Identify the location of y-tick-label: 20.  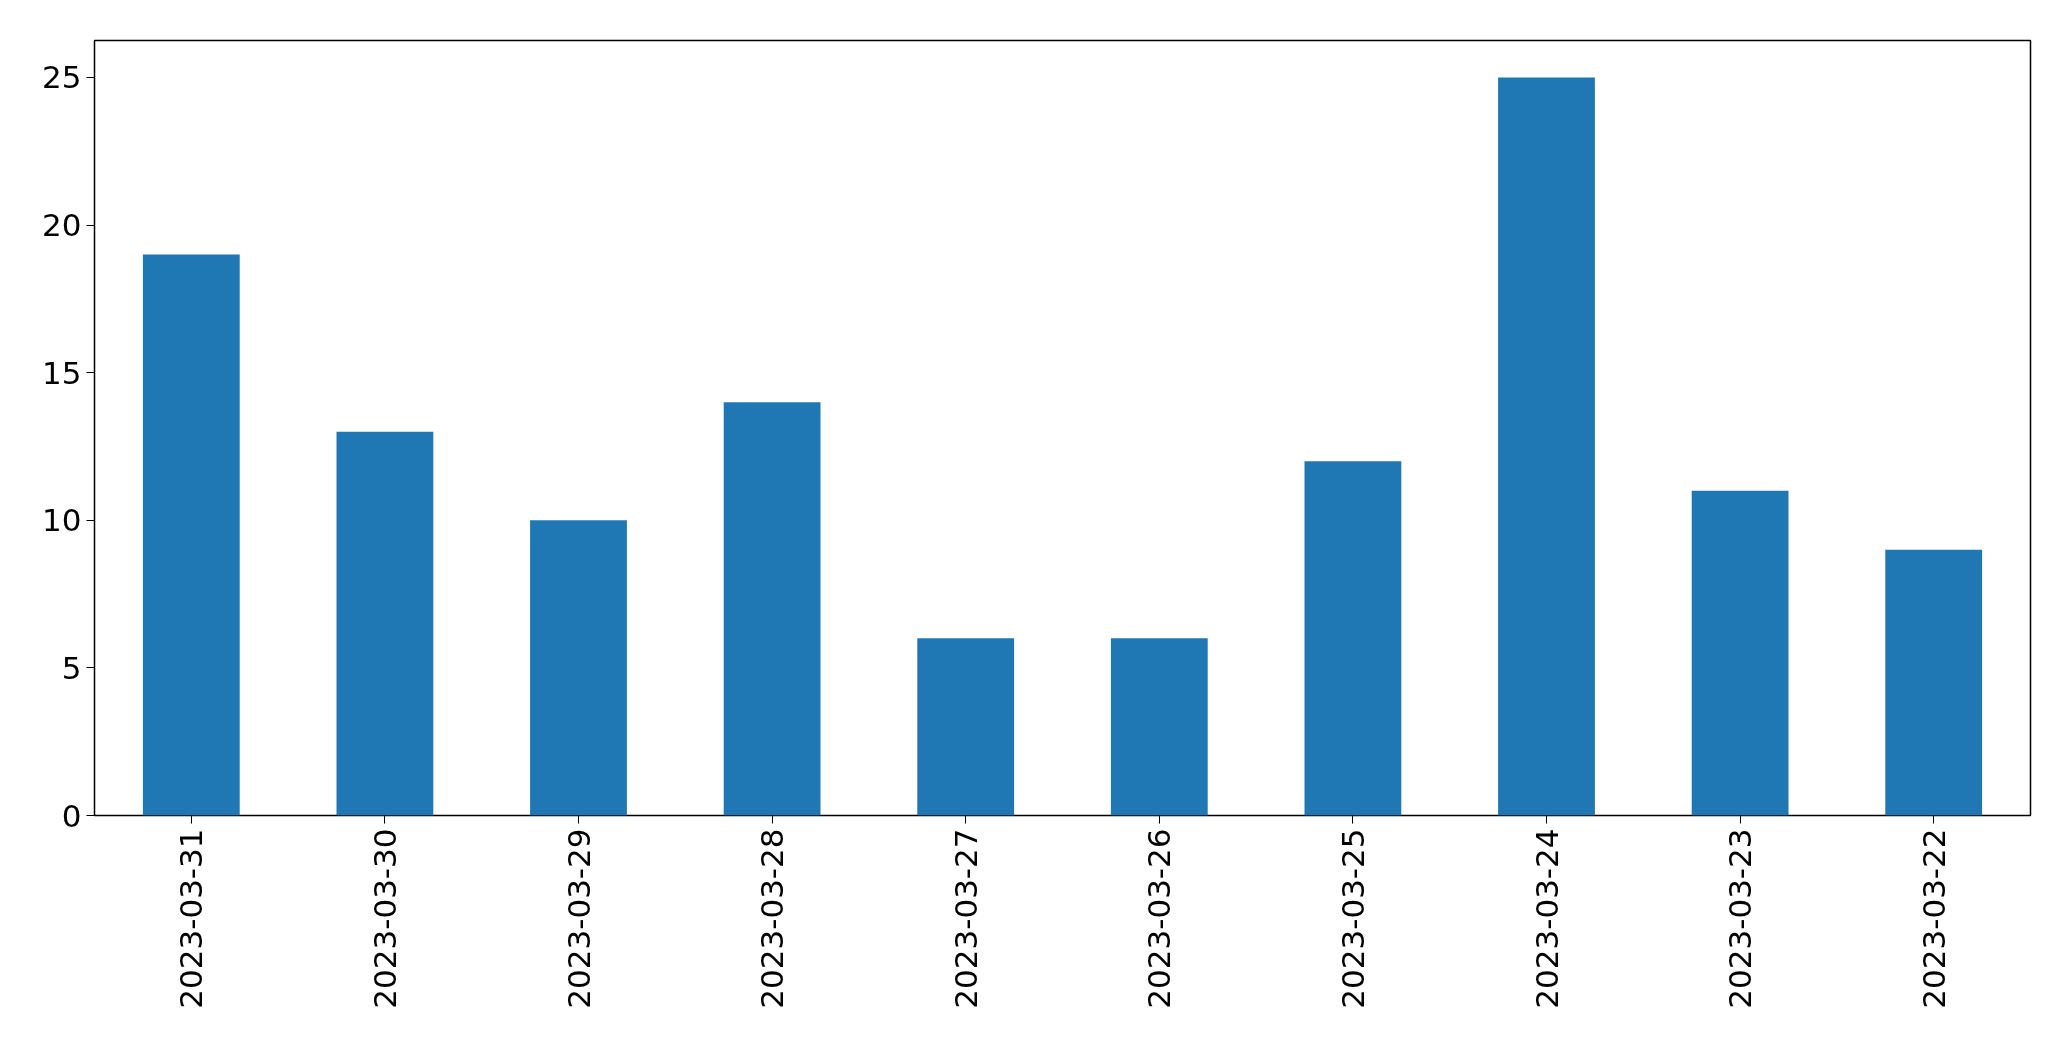
(62, 225).